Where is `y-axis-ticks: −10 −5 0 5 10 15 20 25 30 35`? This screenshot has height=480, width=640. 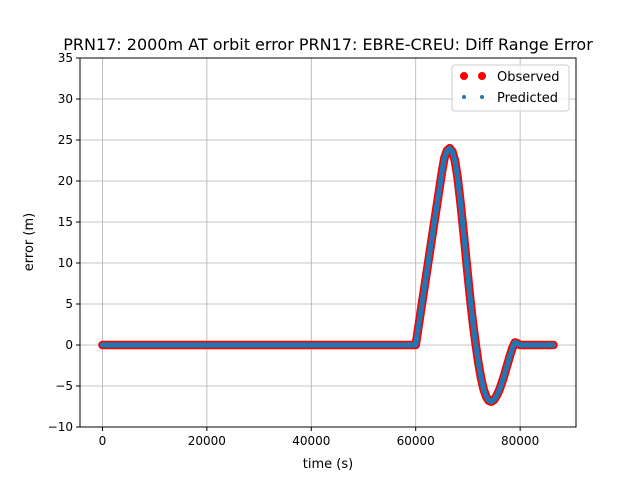
y-axis-ticks: −10 −5 0 5 10 15 20 25 30 35 is located at coordinates (64, 242).